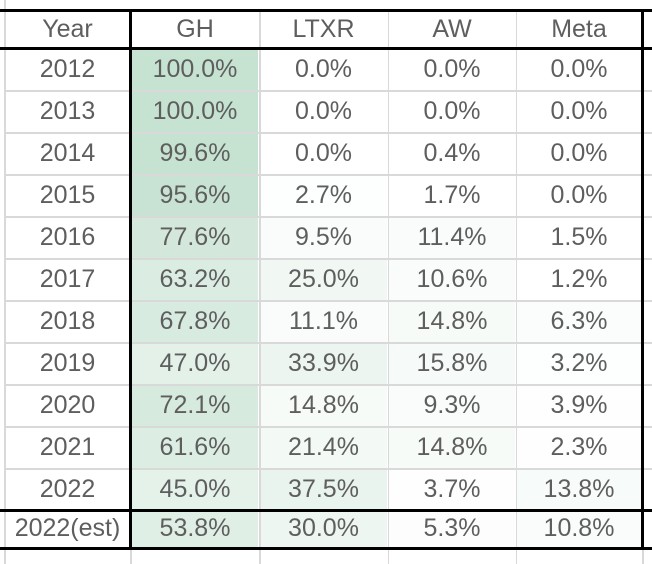 Image resolution: width=652 pixels, height=564 pixels. Describe the element at coordinates (67, 236) in the screenshot. I see `year-cell: 2016` at that location.